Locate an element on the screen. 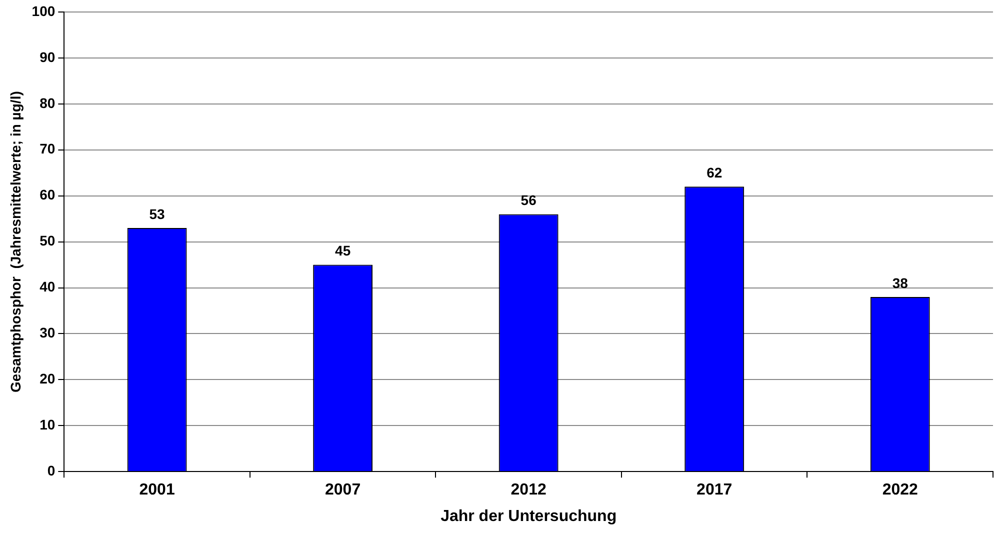 The image size is (998, 534). x-tick-label: 2007 is located at coordinates (343, 490).